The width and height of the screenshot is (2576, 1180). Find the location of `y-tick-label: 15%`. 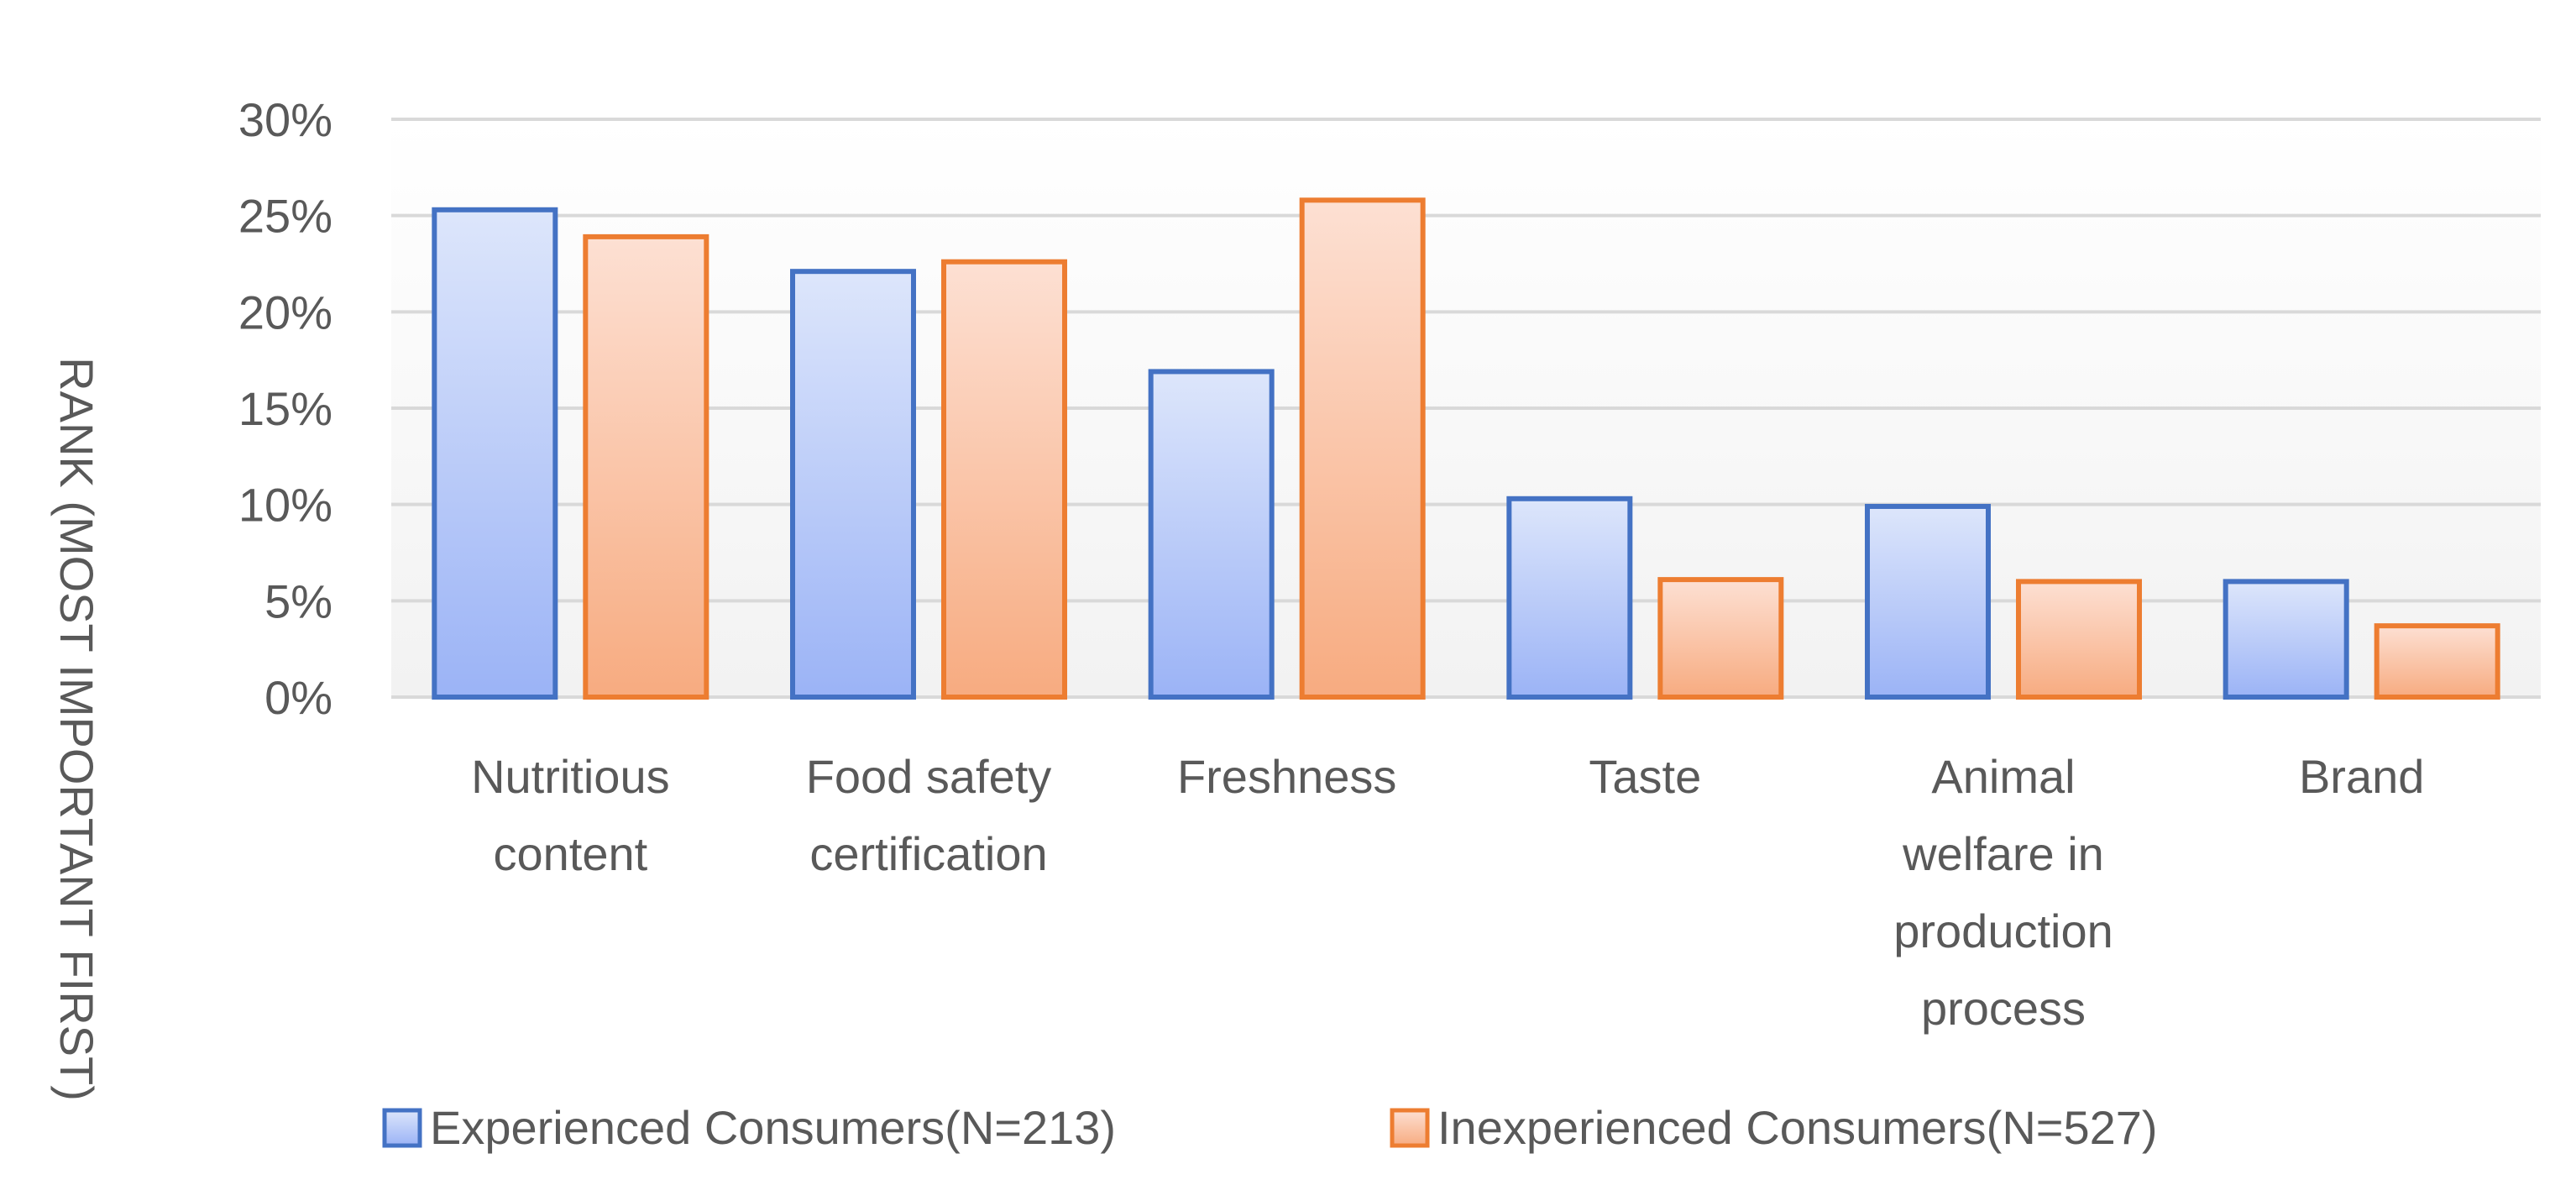

y-tick-label: 15% is located at coordinates (285, 408).